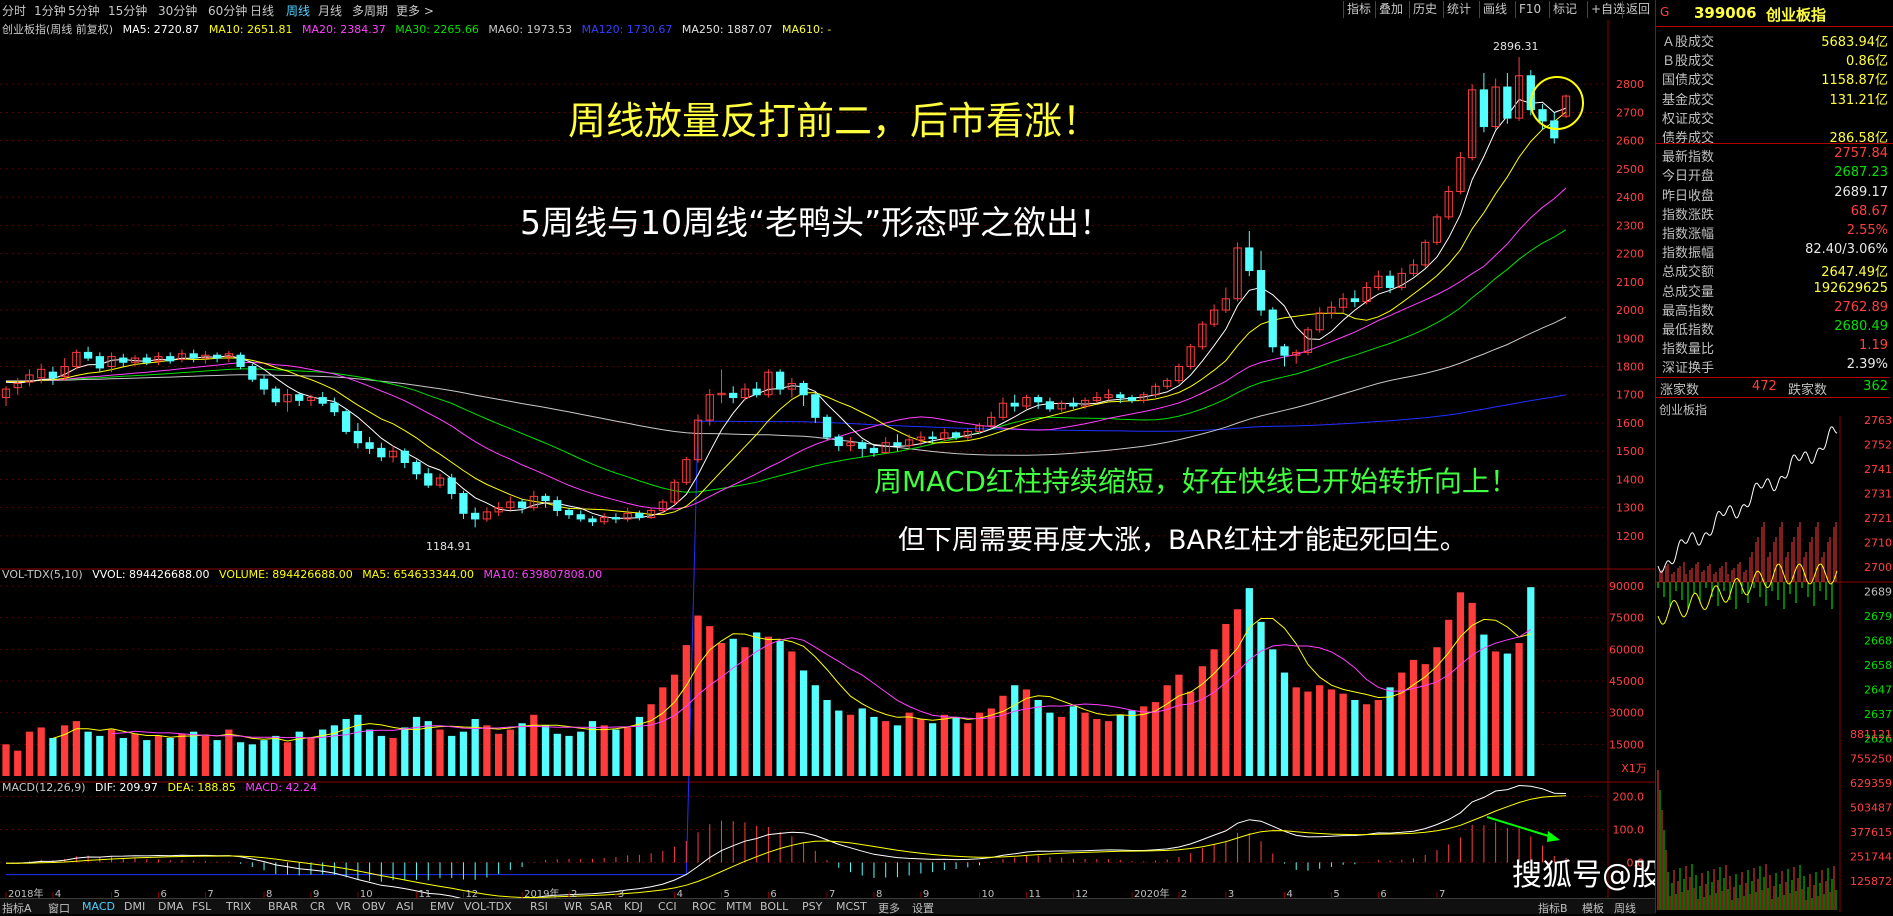  Describe the element at coordinates (84, 11) in the screenshot. I see `period-tab-2: 5分钟` at that location.